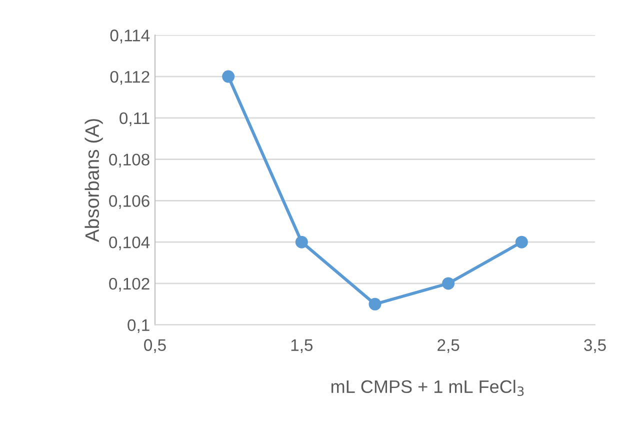 This screenshot has width=625, height=445. What do you see at coordinates (595, 346) in the screenshot?
I see `x-tick-label: 3,5` at bounding box center [595, 346].